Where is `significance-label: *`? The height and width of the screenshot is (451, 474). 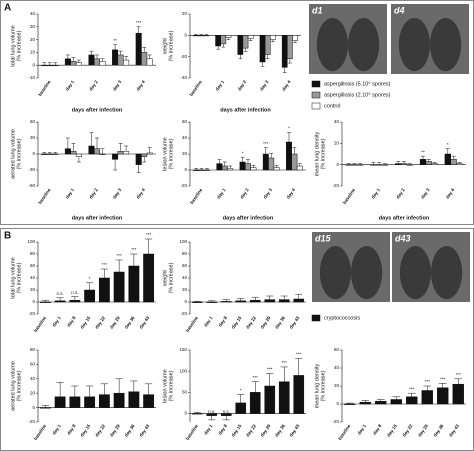
significance-label: * is located at coordinates (243, 152).